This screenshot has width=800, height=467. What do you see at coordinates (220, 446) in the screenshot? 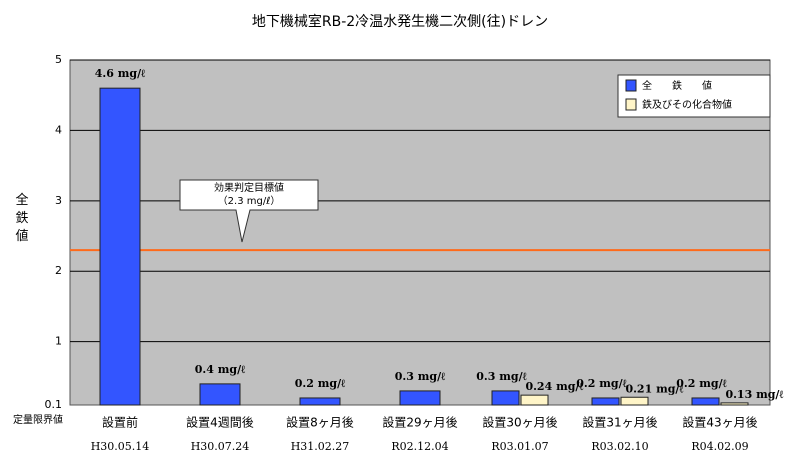
I see `x-date-label: H30.07.24` at bounding box center [220, 446].